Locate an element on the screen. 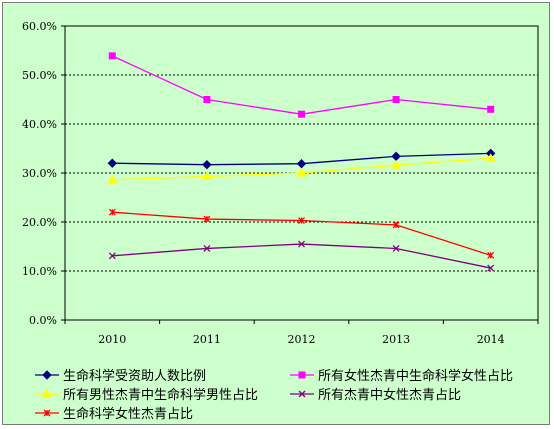  legend-item-1: 所有女性杰青中生命科学女性占比 is located at coordinates (415, 374).